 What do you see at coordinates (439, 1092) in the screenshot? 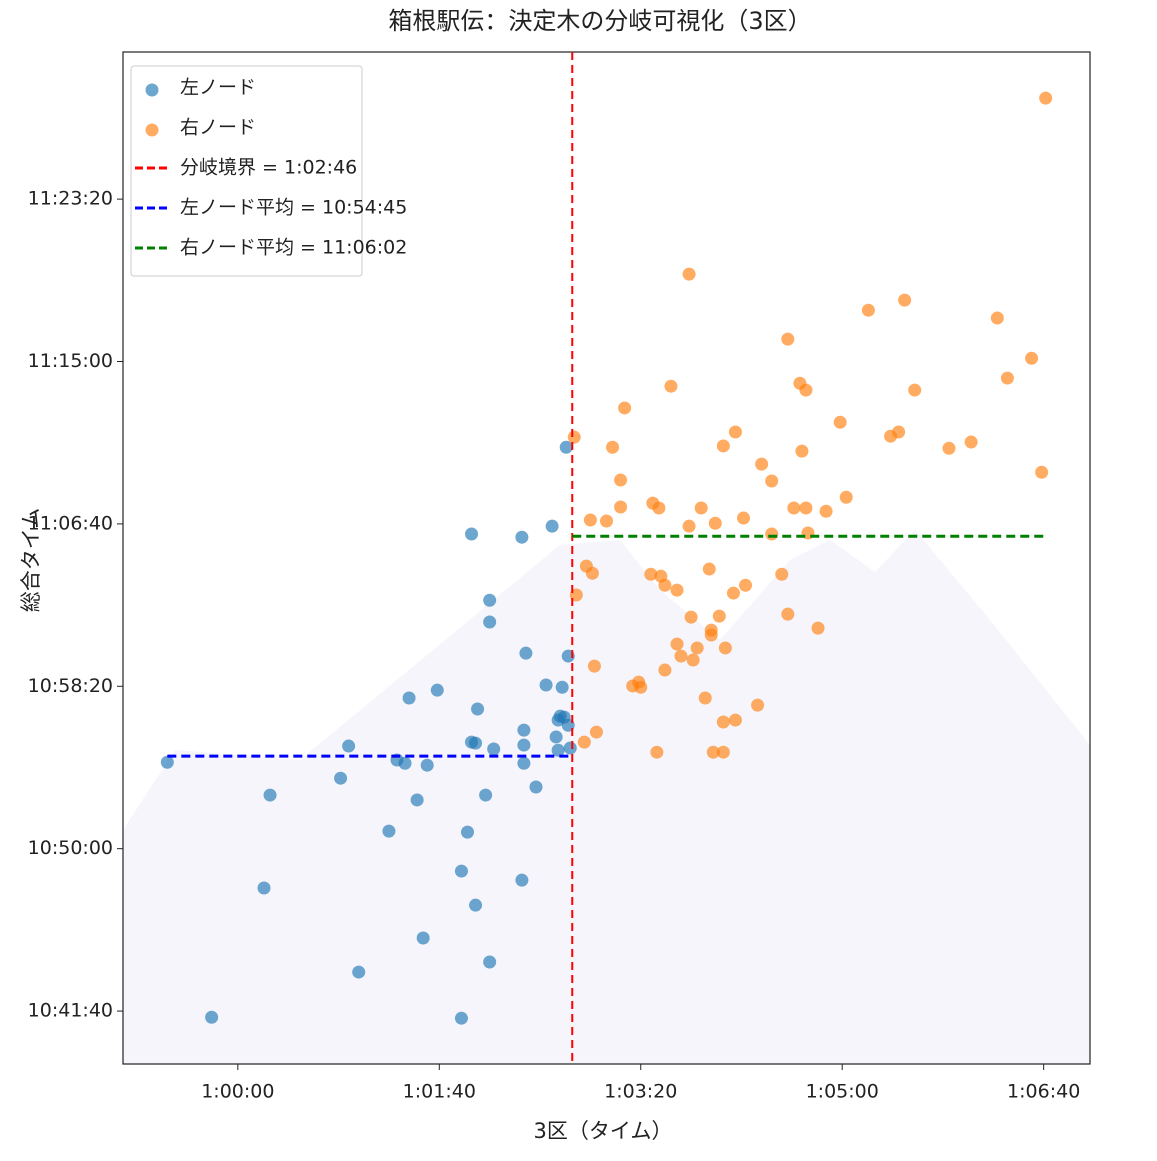
I see `x-tick-label: 1:01:40` at bounding box center [439, 1092].